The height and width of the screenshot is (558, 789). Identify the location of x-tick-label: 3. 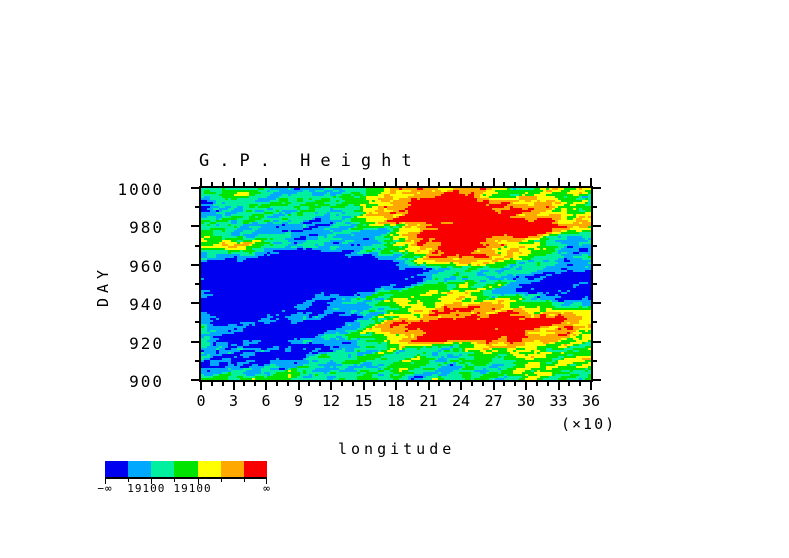
(233, 401).